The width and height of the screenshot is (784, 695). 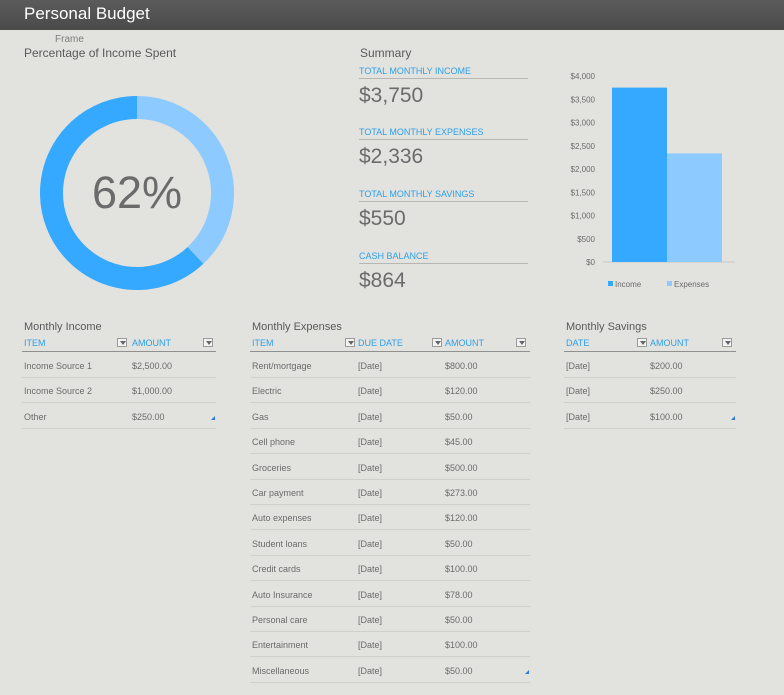 What do you see at coordinates (461, 467) in the screenshot?
I see `table-cell: $500.00` at bounding box center [461, 467].